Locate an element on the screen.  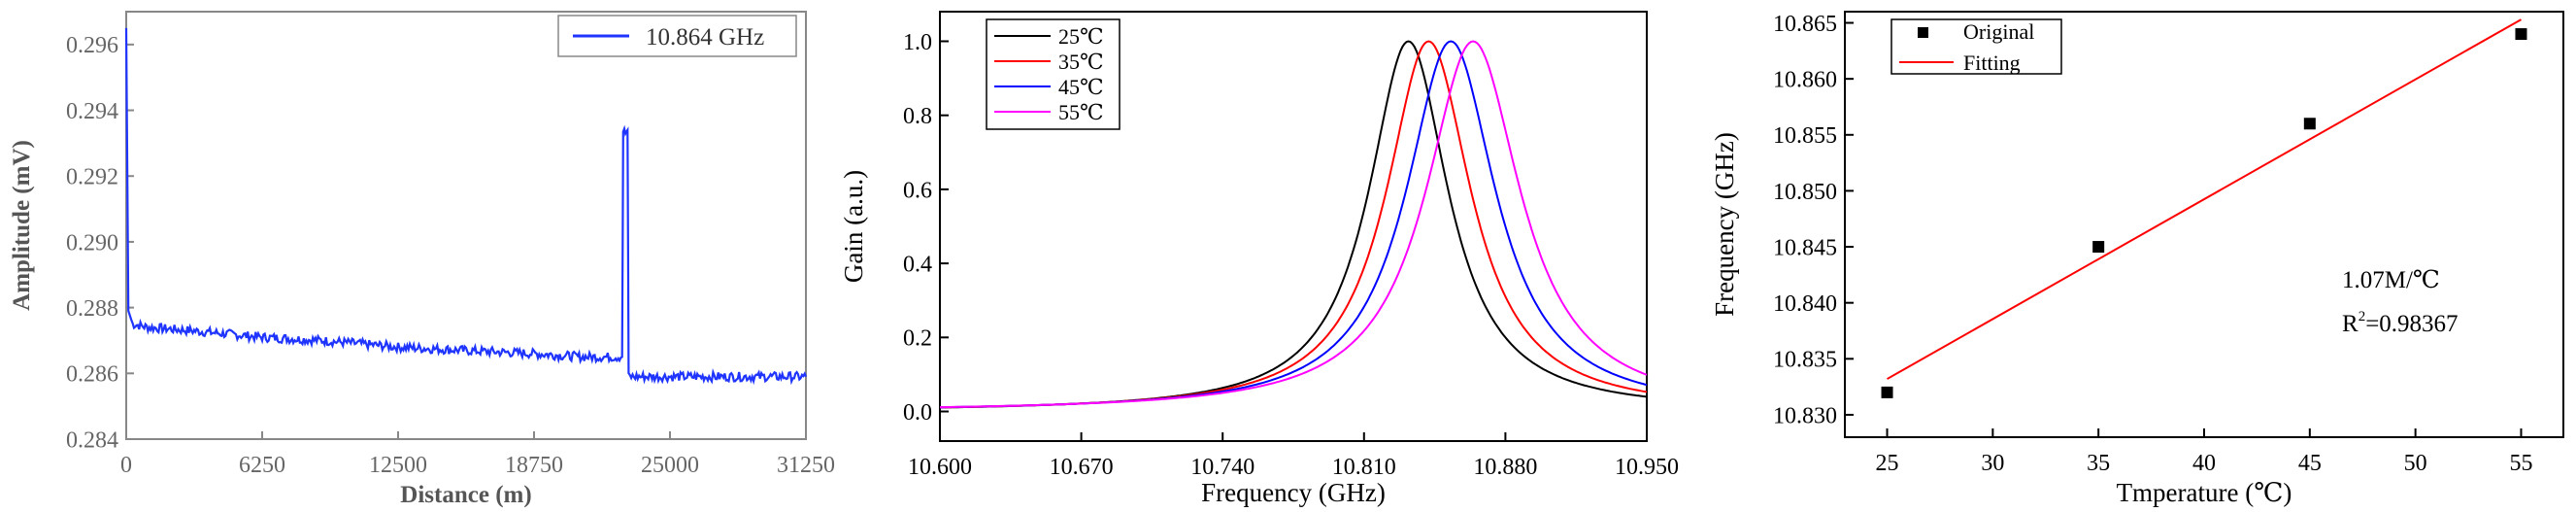
y-tick-label: 1.0 is located at coordinates (918, 42).